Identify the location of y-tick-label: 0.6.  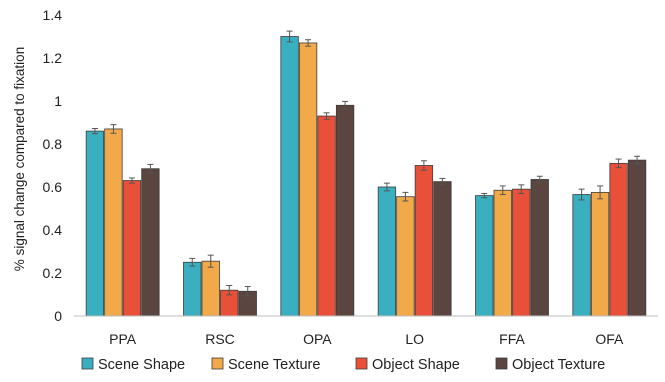
(53, 187).